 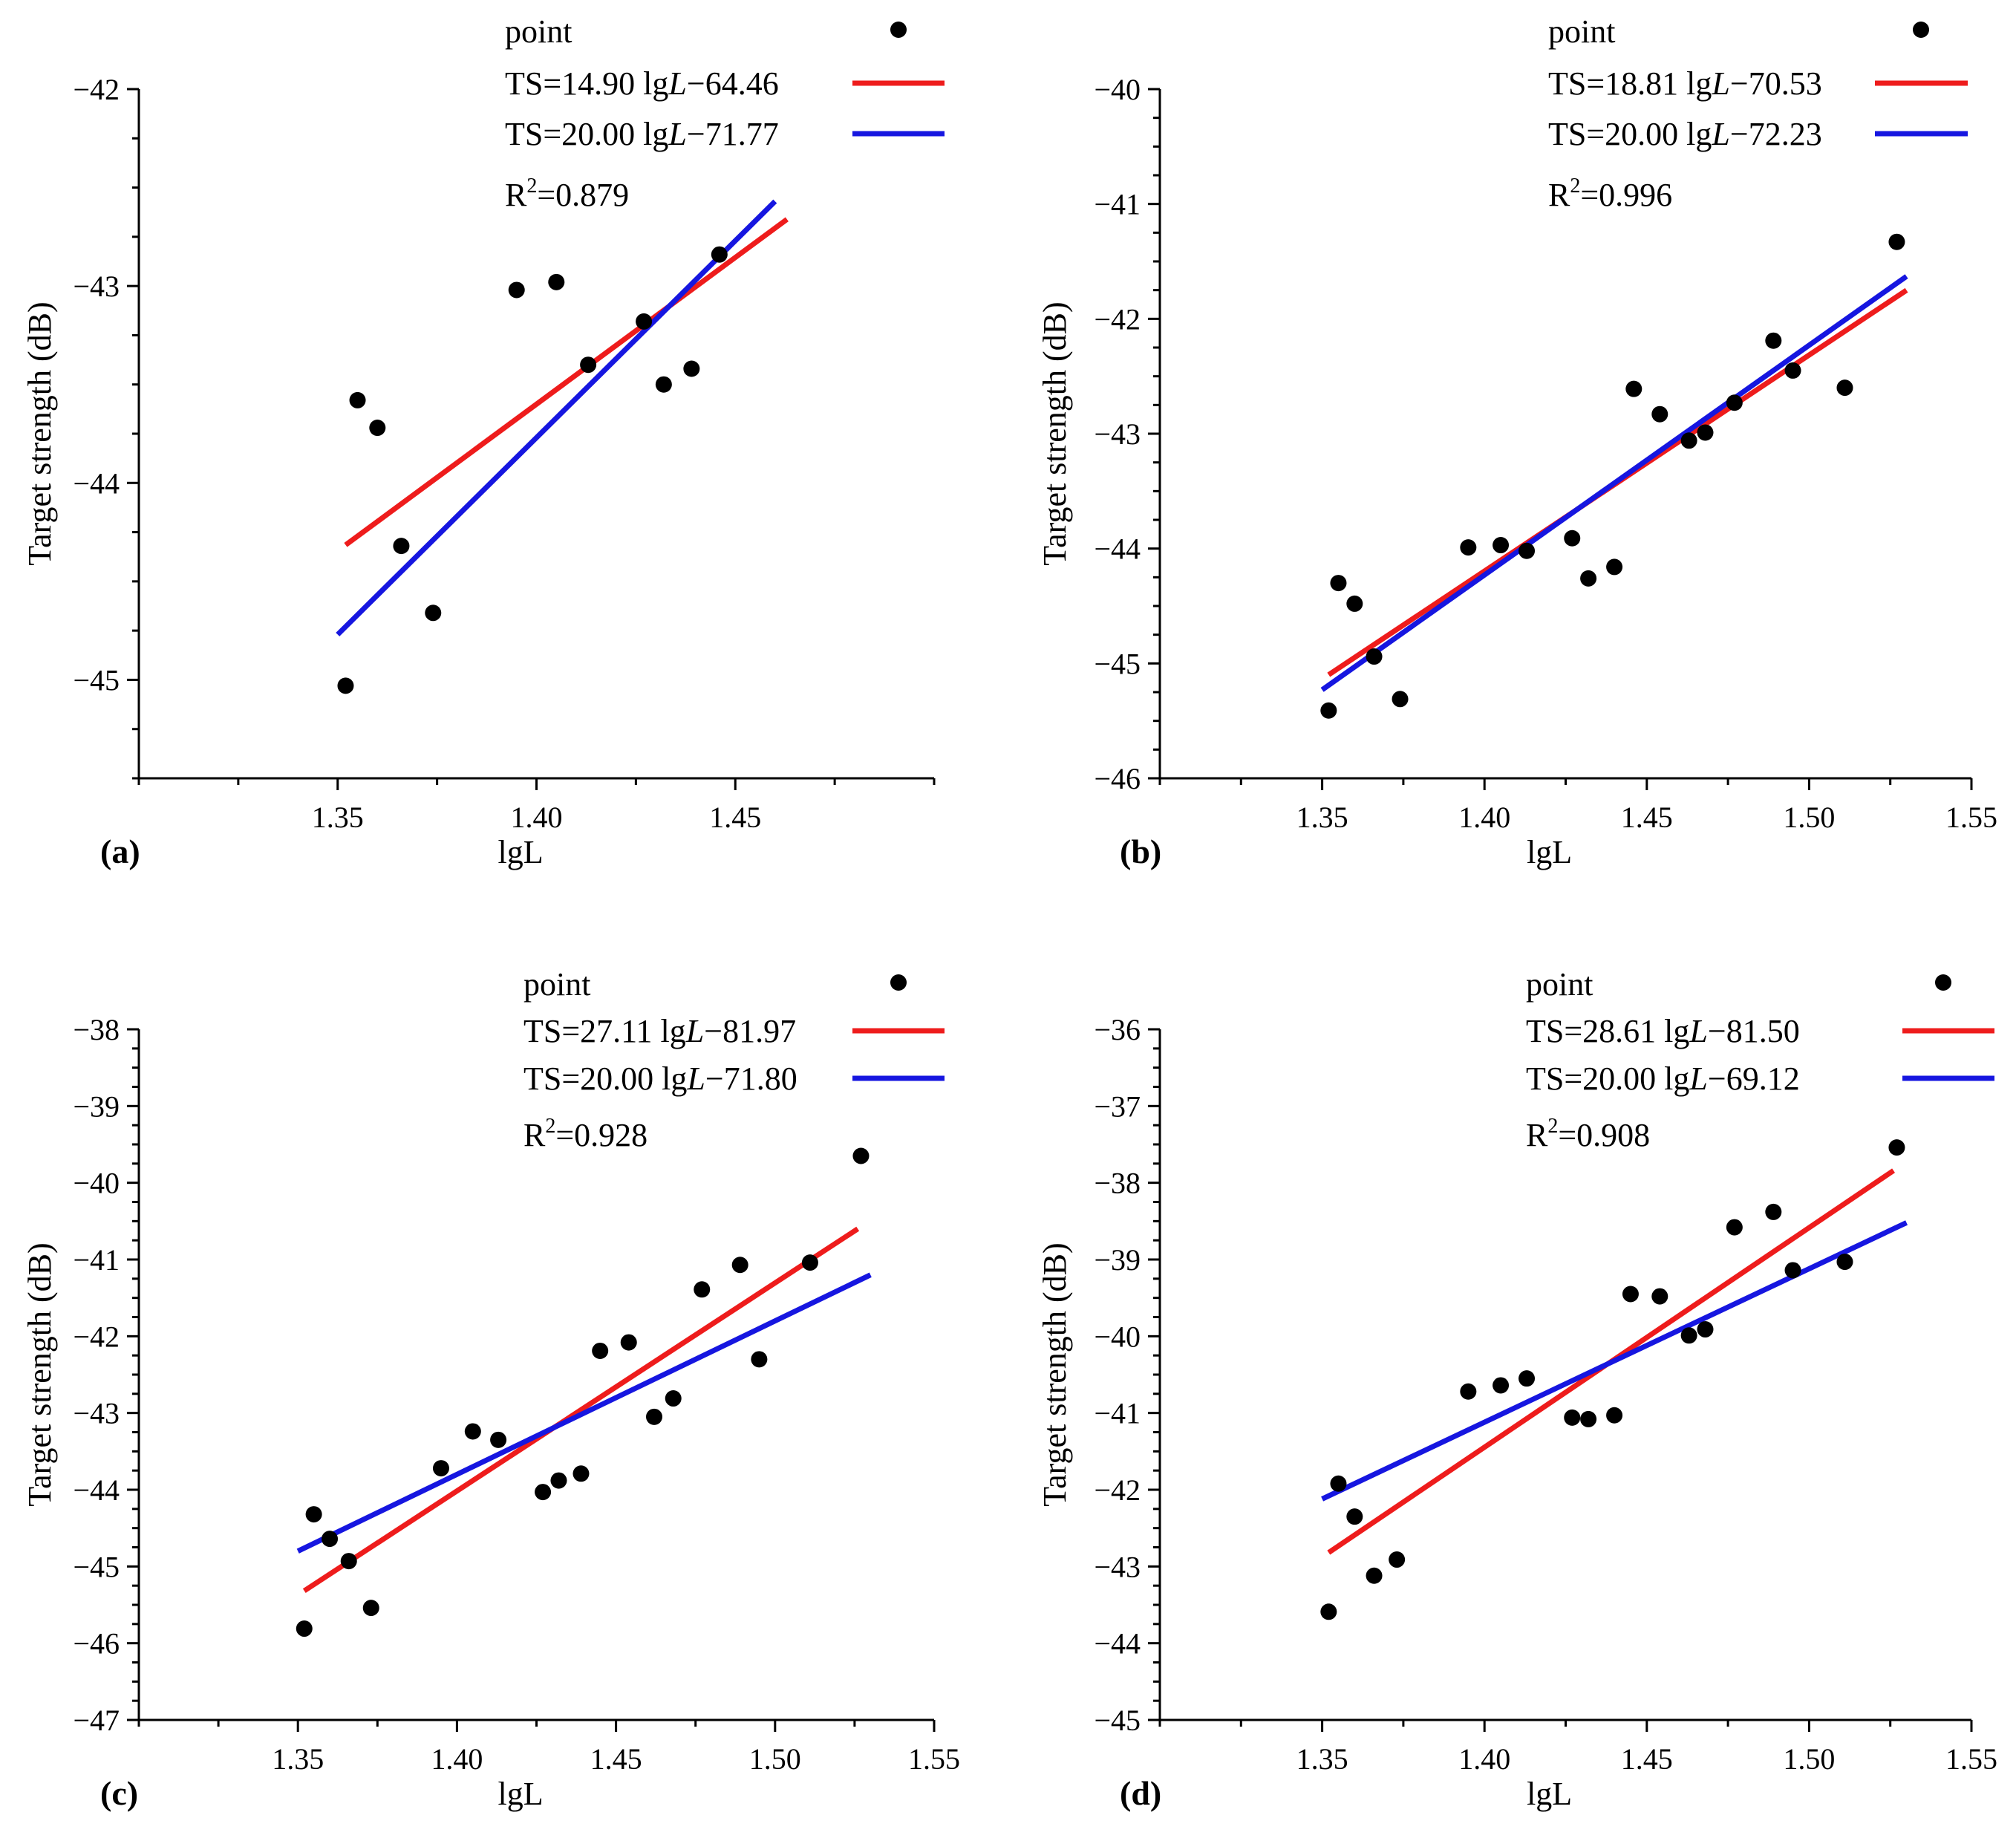 I want to click on legend-r2-label: R2=0.996, so click(x=1610, y=194).